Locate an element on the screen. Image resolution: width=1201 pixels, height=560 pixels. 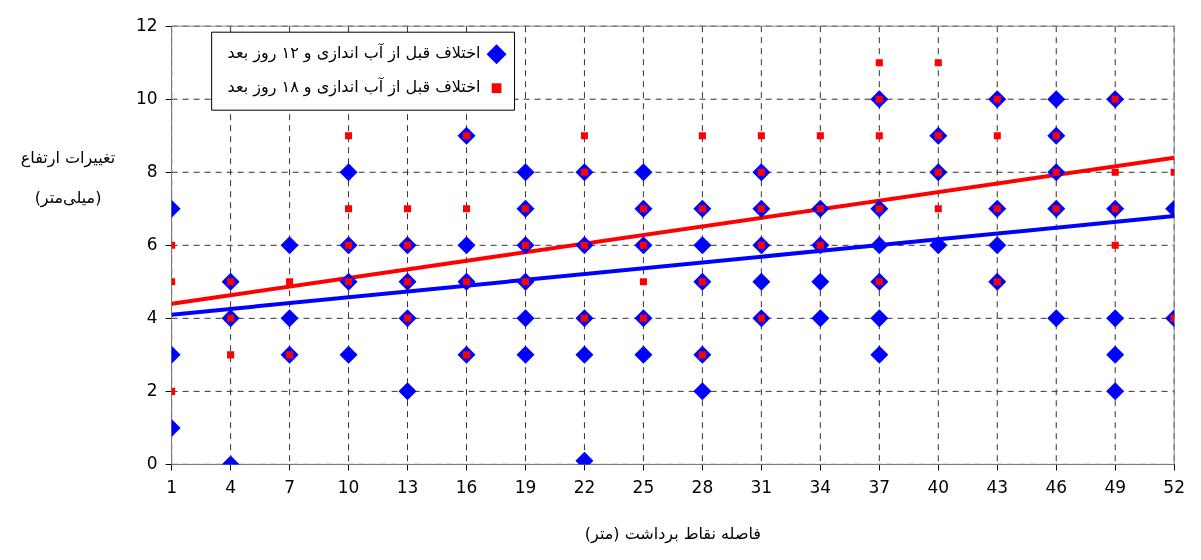
y-tick-label: 4 is located at coordinates (152, 316).